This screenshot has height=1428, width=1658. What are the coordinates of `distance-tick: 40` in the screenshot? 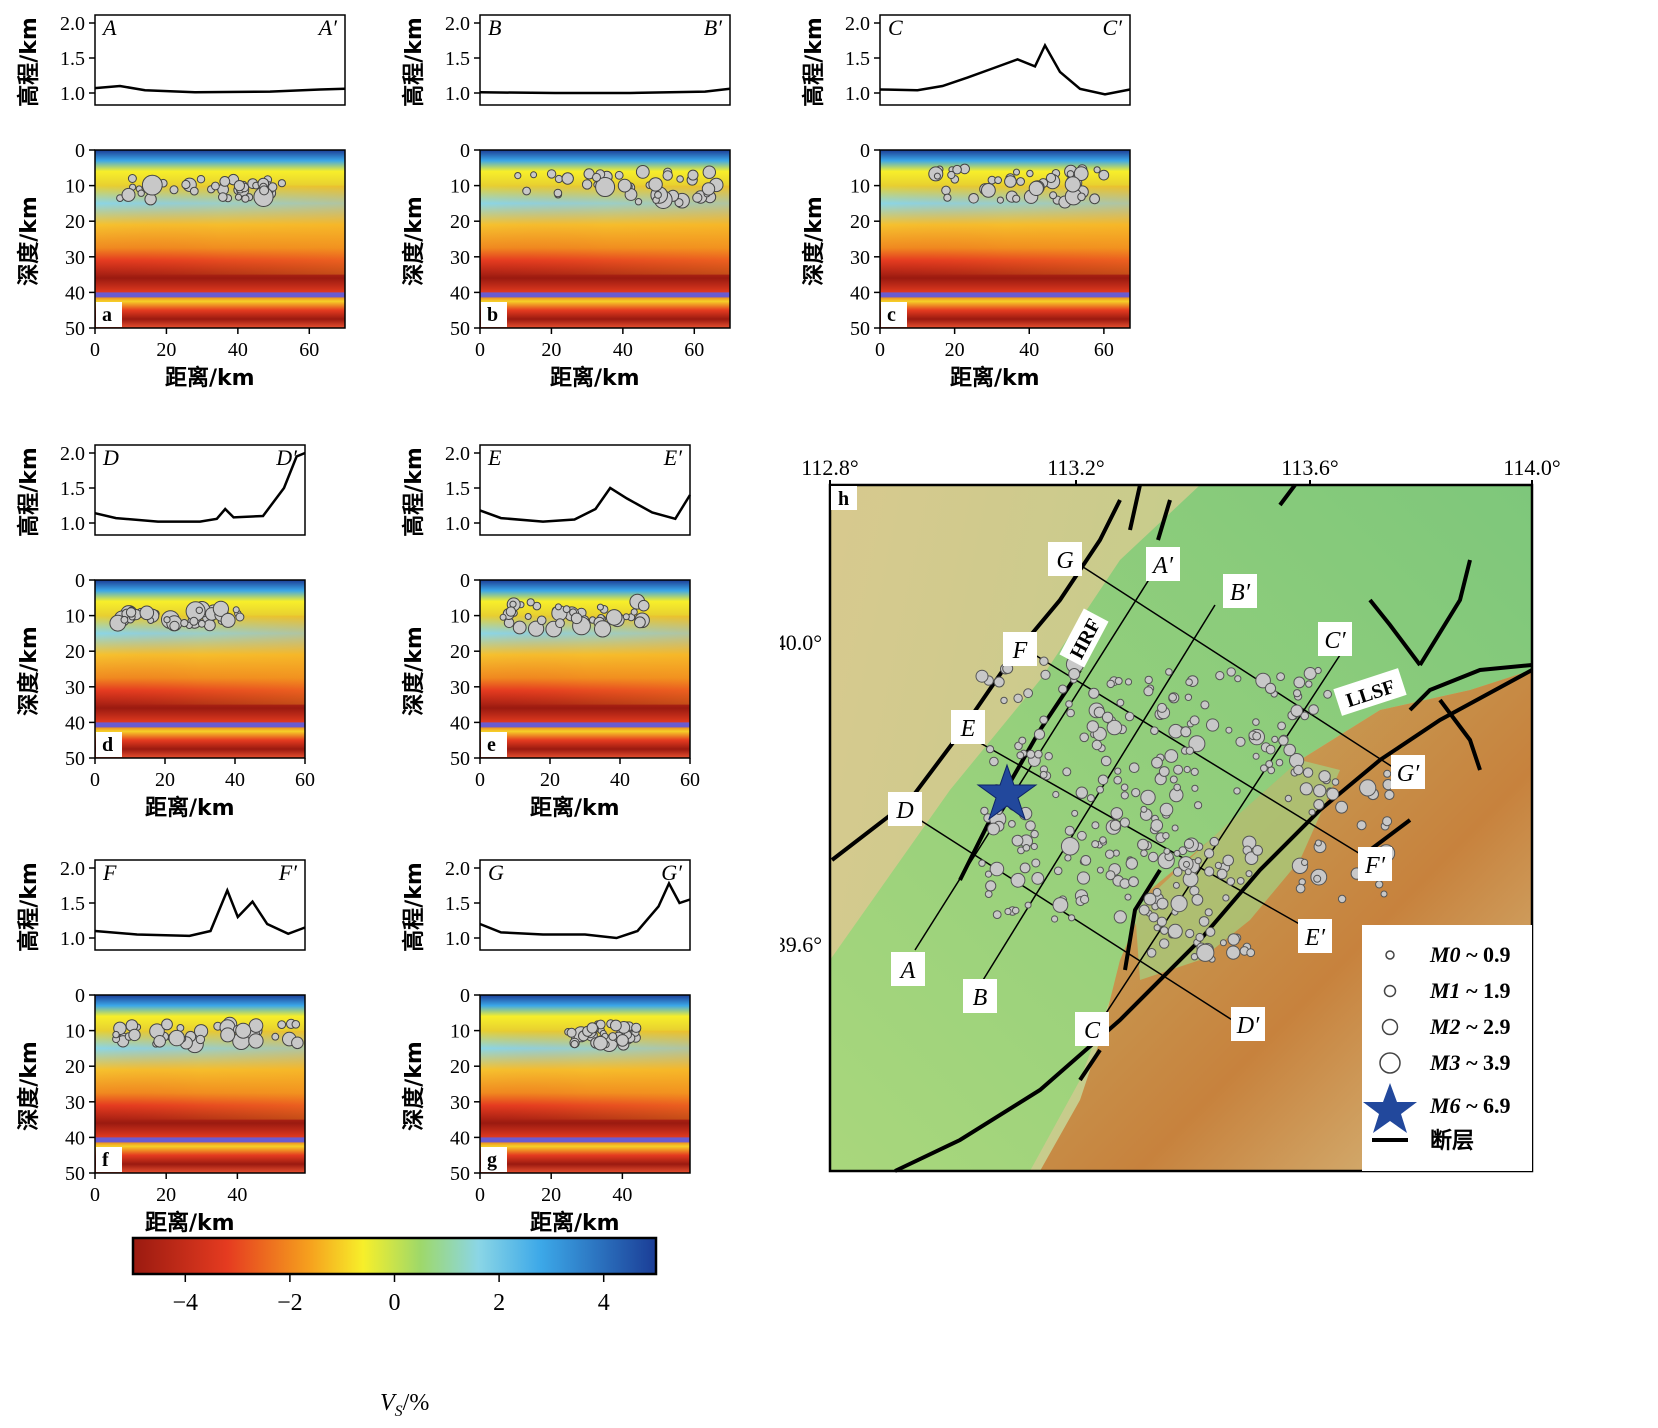 It's located at (623, 350).